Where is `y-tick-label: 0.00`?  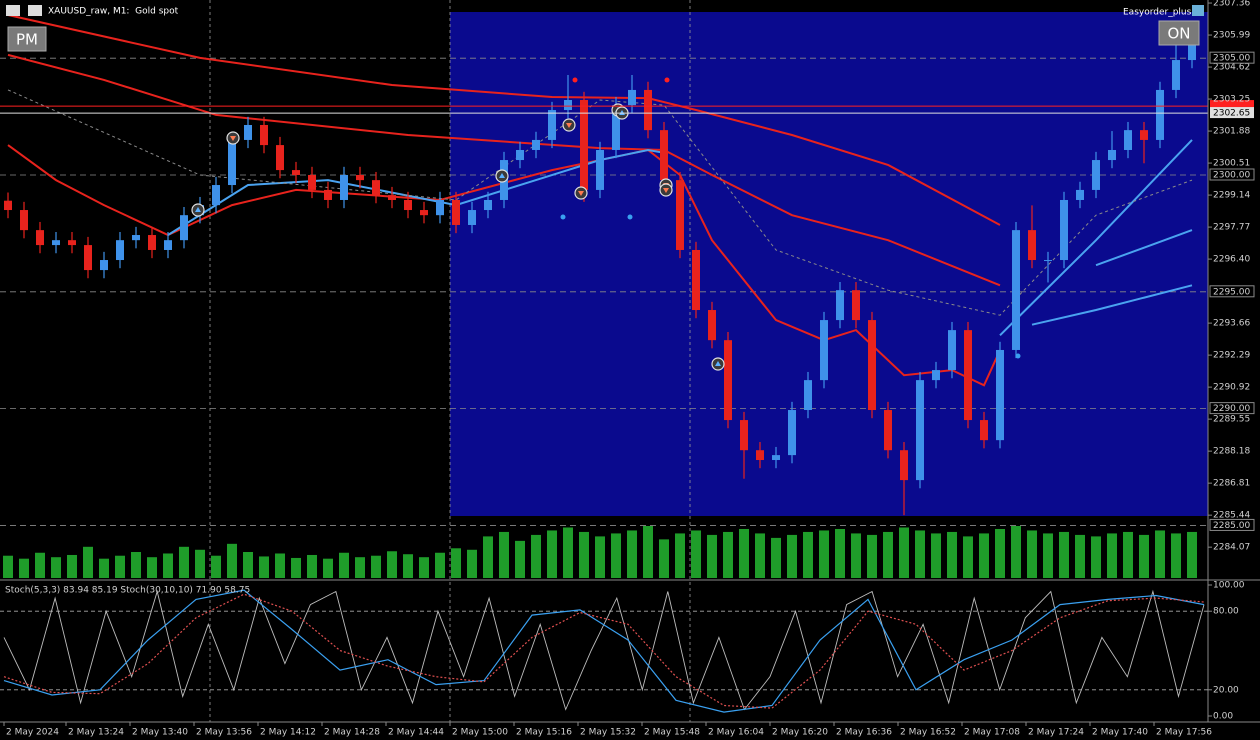 y-tick-label: 0.00 is located at coordinates (1223, 717).